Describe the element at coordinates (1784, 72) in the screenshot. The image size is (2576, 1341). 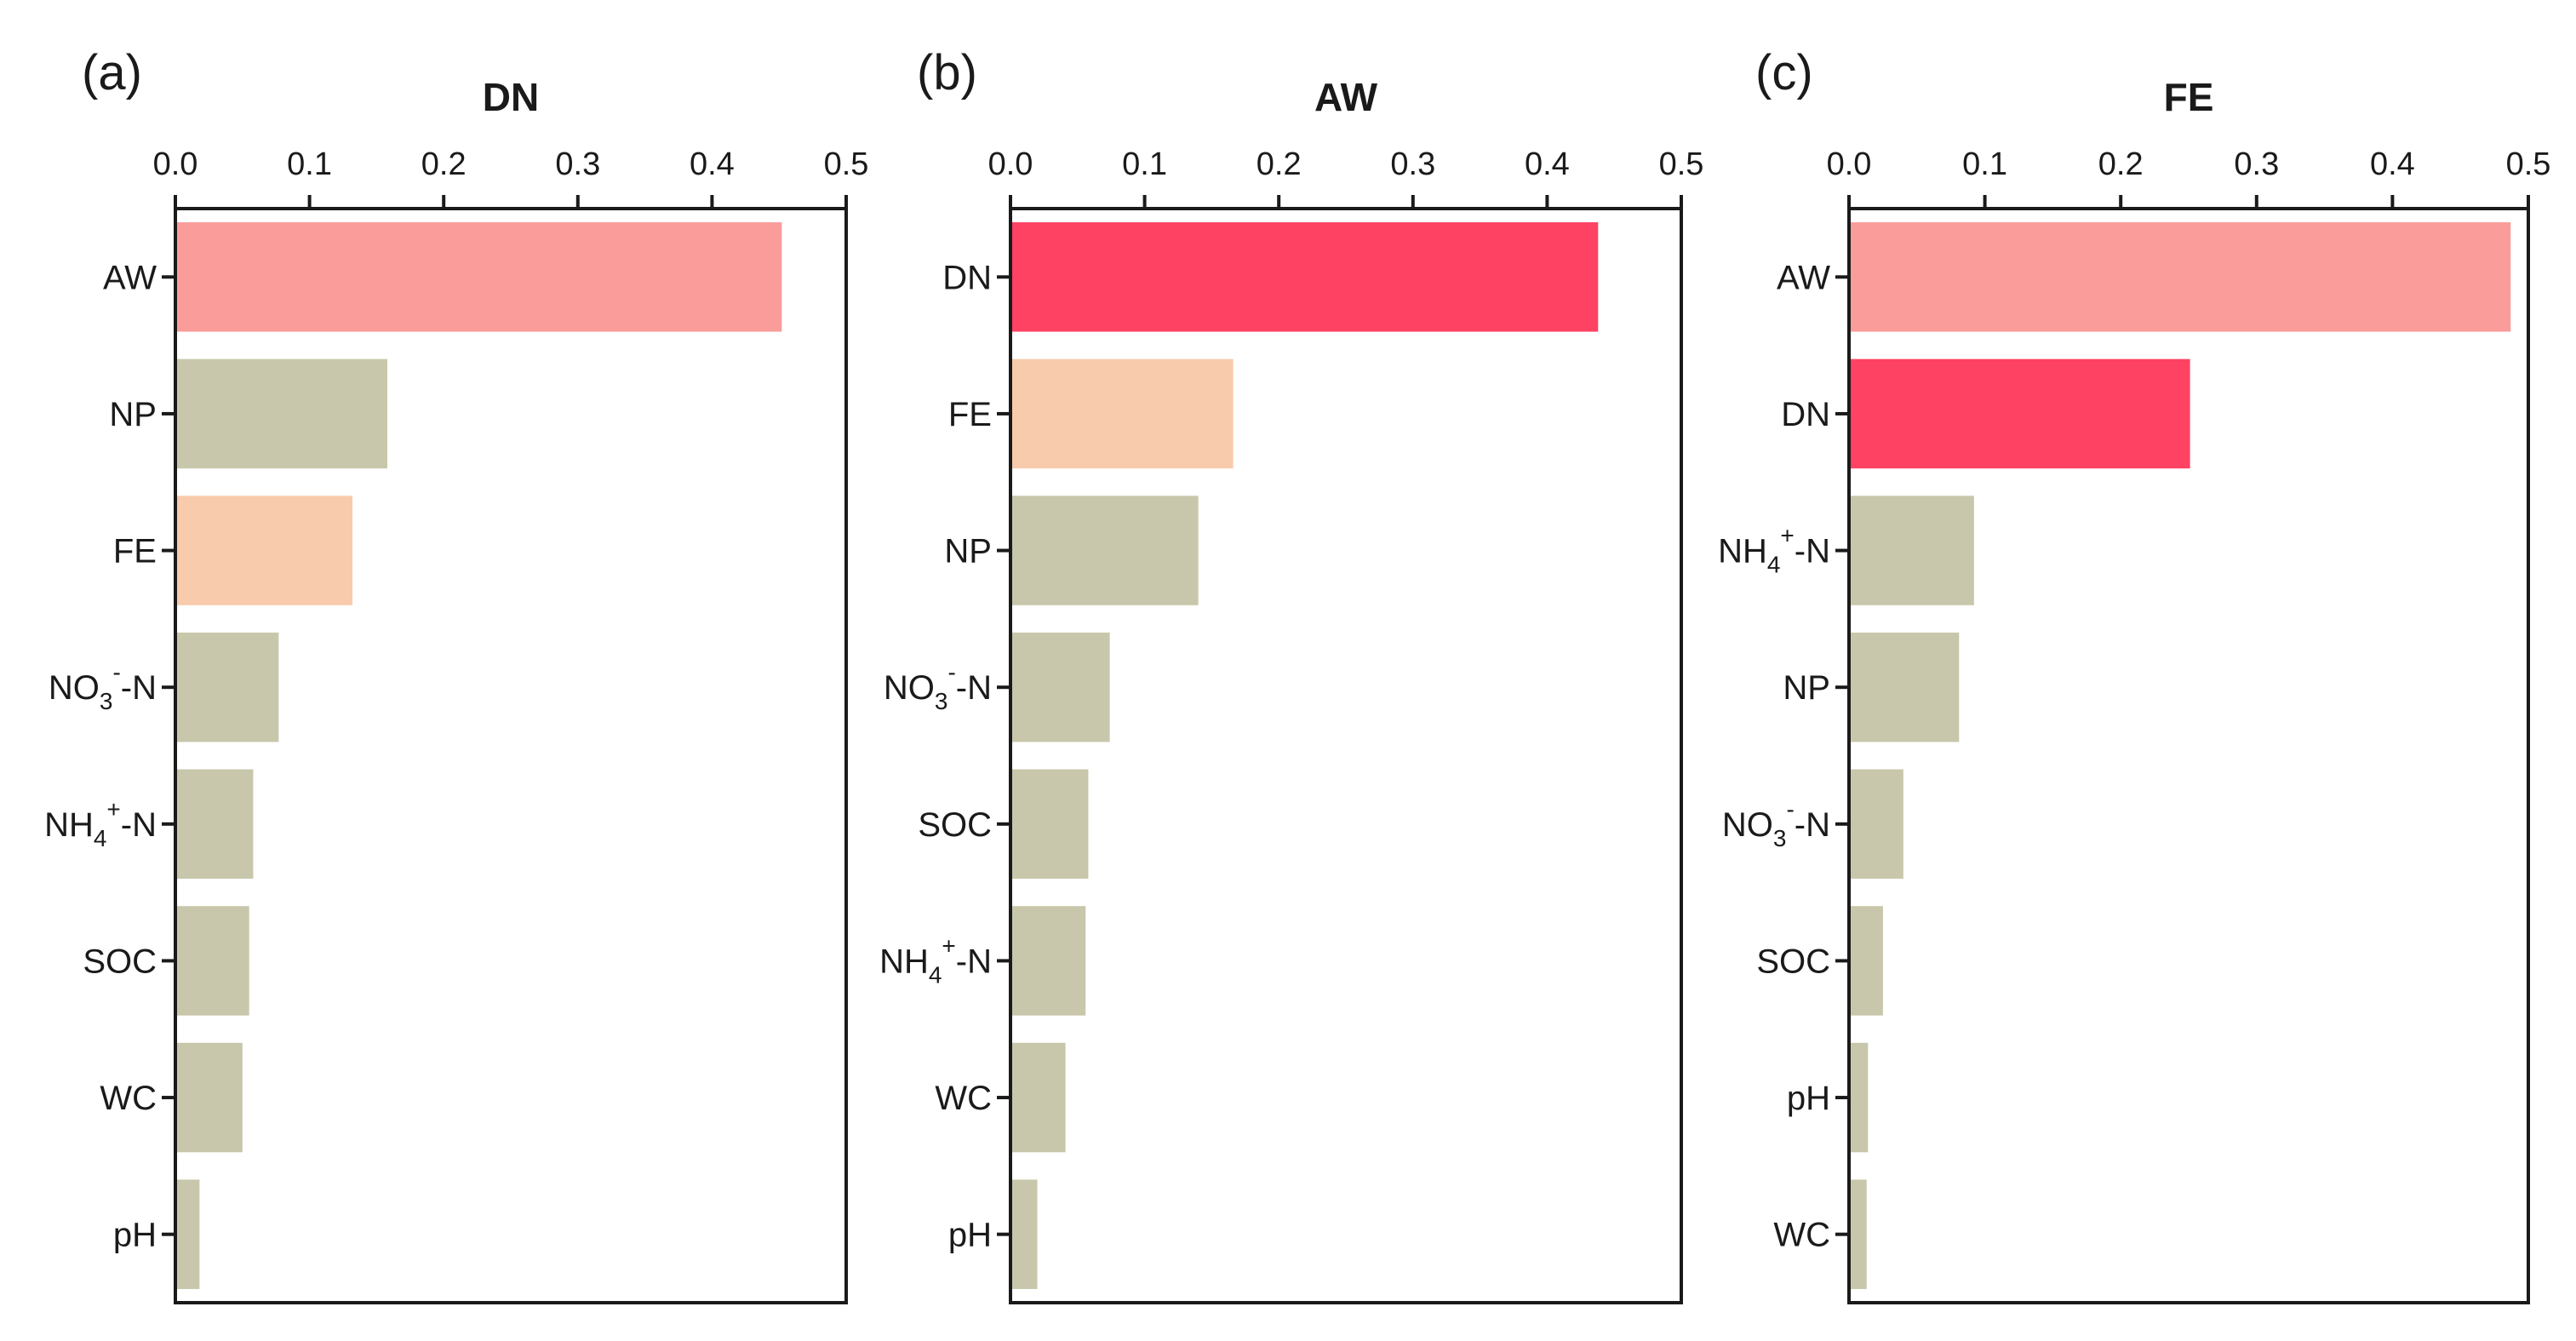
I see `panel-label: (c)` at that location.